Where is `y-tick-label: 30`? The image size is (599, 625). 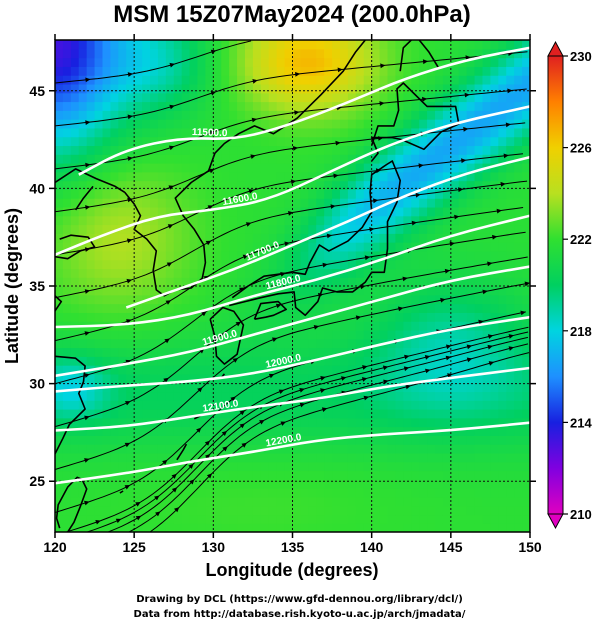 y-tick-label: 30 is located at coordinates (37, 384).